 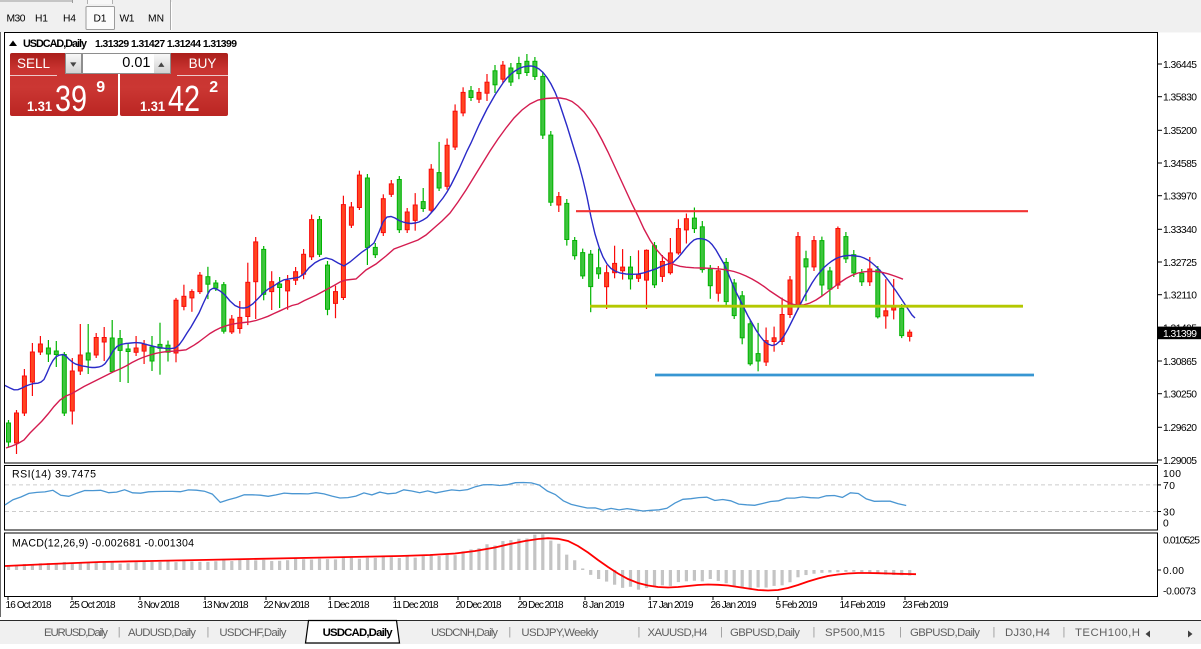 I want to click on svg-text: H1, so click(x=41, y=19).